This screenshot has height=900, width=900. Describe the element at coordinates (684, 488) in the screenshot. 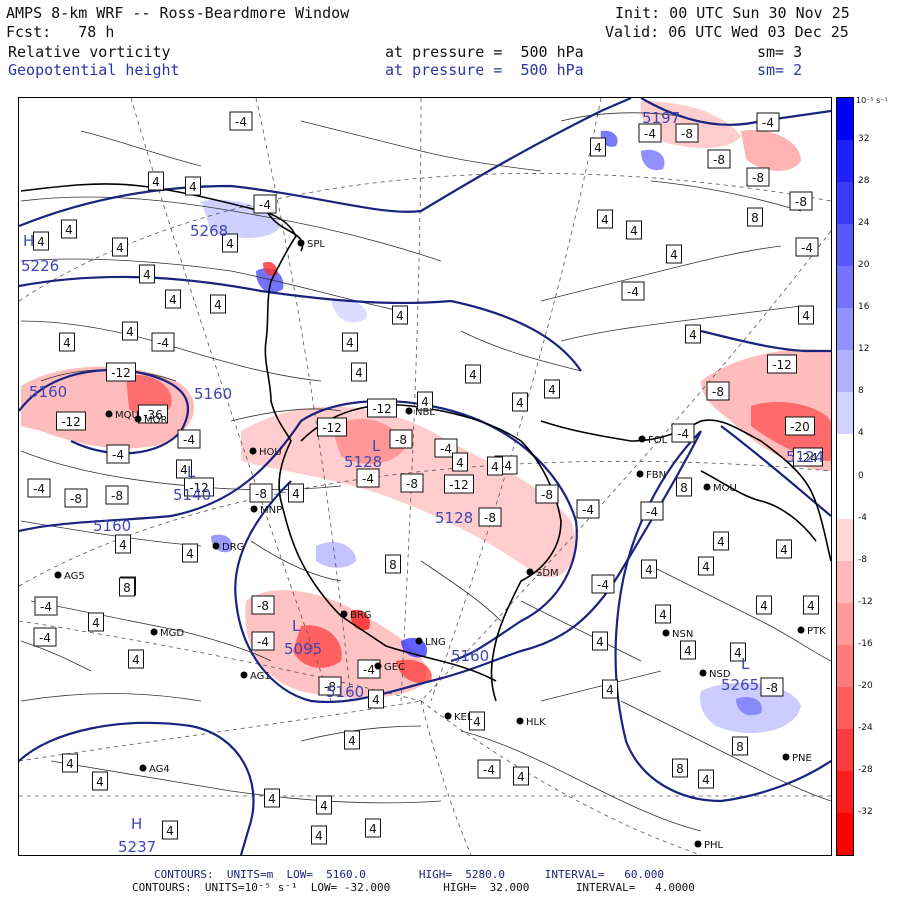

I see `svg-text: 8` at that location.